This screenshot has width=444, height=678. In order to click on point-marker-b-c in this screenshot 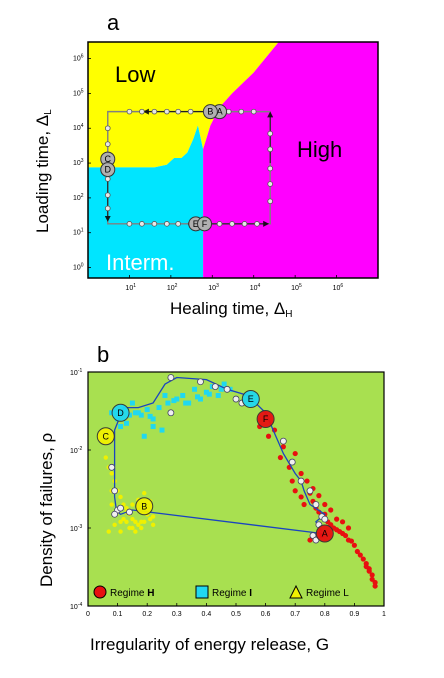, I will do `click(105, 436)`.